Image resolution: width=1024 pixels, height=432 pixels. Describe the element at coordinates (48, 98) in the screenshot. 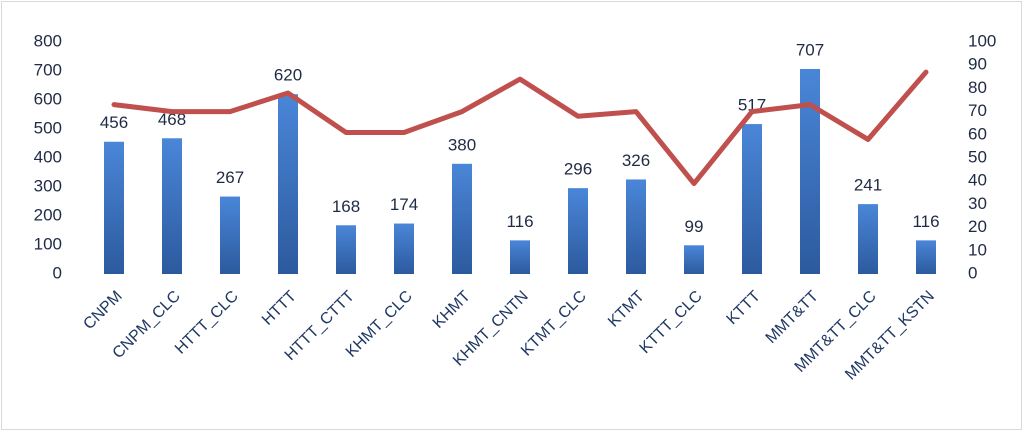

I see `y-tick-label: 600` at that location.